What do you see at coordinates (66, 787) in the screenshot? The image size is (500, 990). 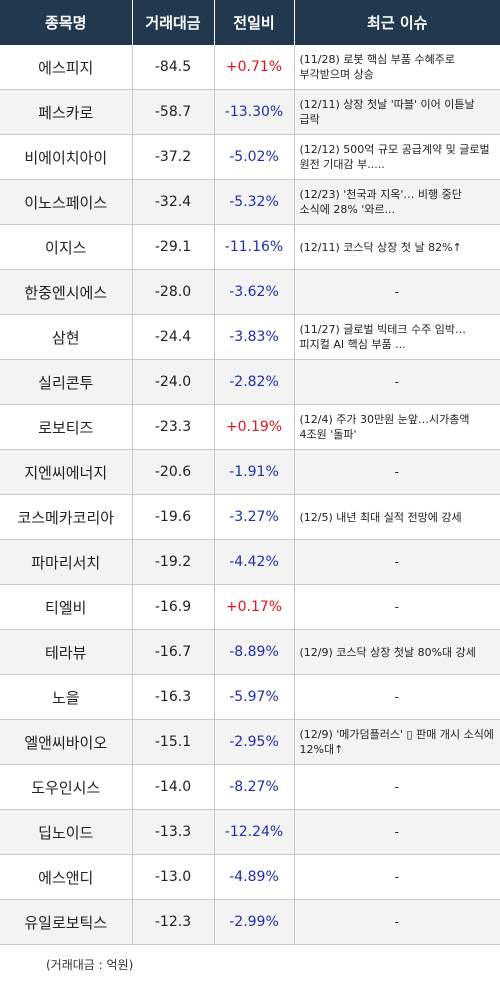 I see `stock-name: 도우인시스` at bounding box center [66, 787].